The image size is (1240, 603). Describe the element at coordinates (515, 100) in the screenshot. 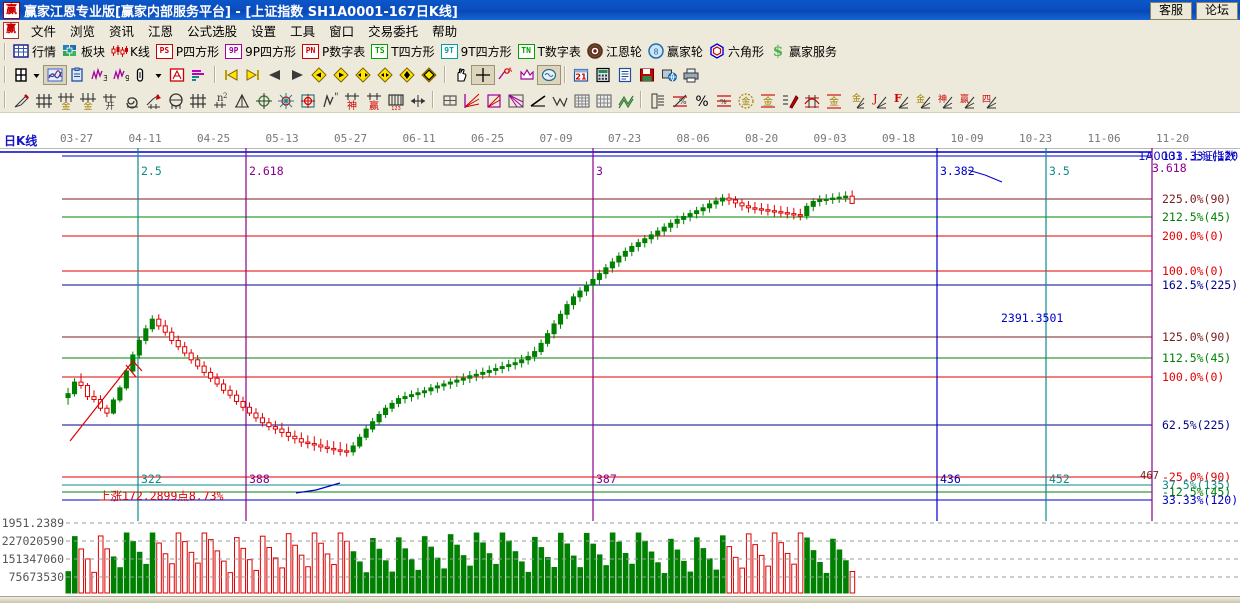

I see `analysis-tool-fan-purple` at that location.